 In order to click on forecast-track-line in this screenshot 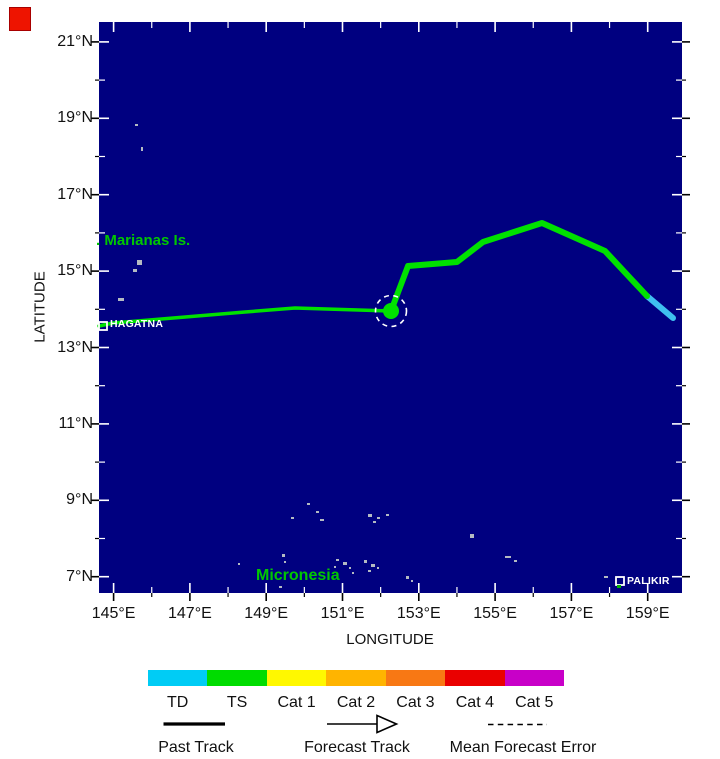, I will do `click(245, 317)`.